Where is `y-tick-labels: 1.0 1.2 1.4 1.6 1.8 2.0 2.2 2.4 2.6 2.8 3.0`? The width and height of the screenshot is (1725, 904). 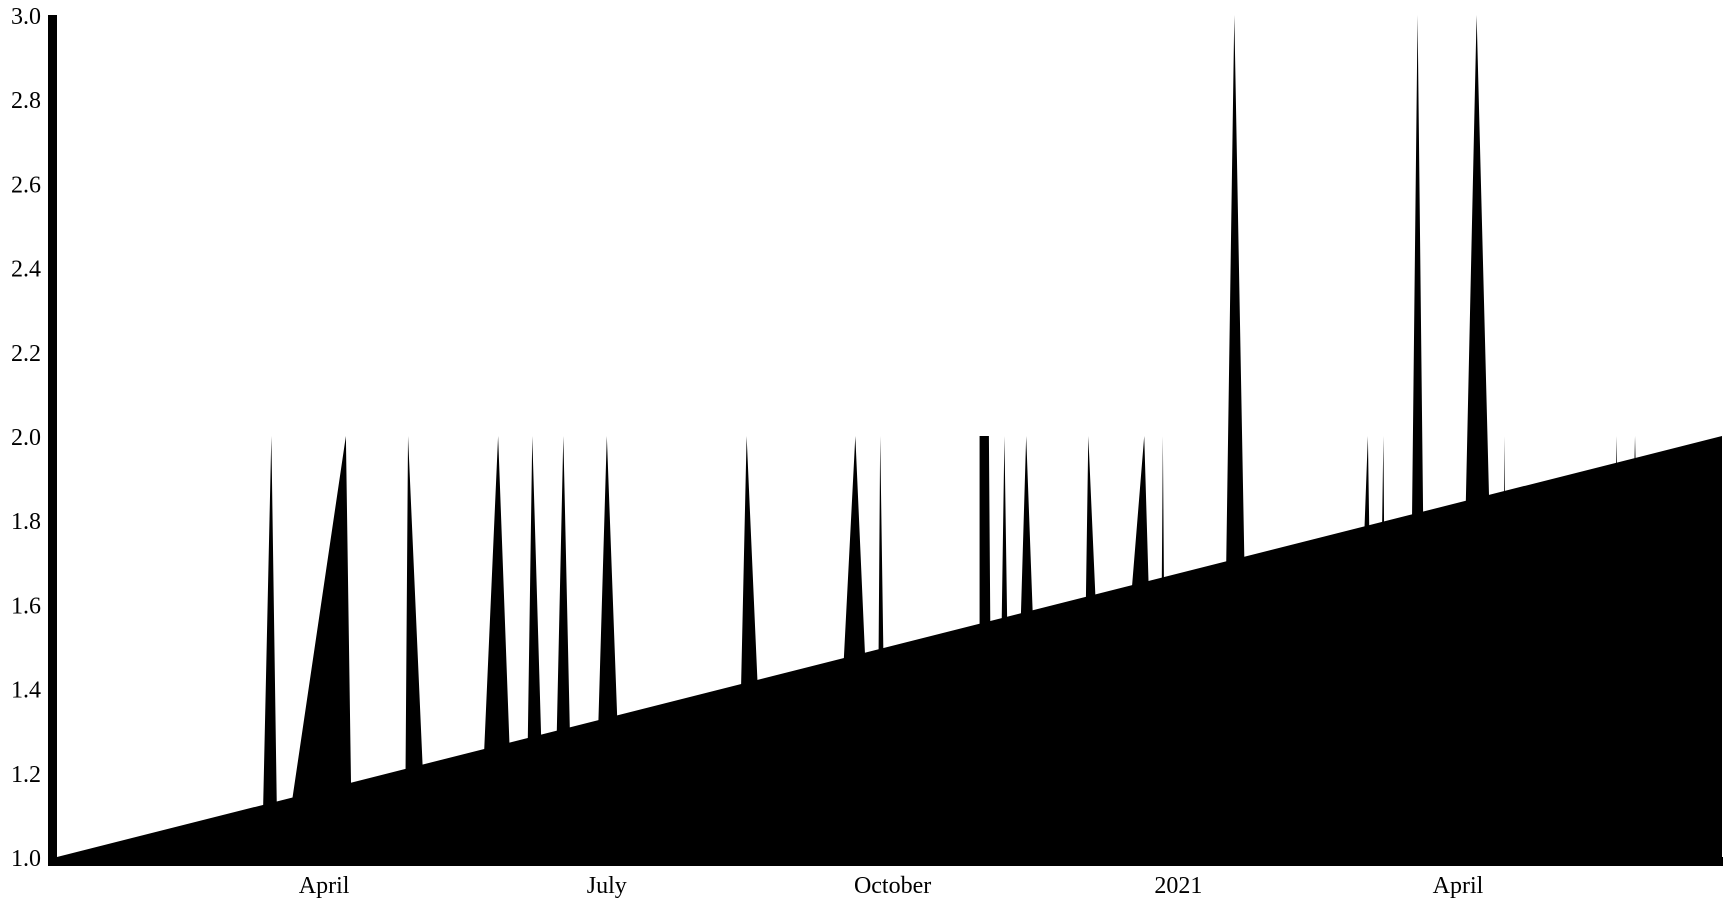
y-tick-labels: 1.0 1.2 1.4 1.6 1.8 2.0 2.2 2.4 2.6 2.8 3.0 is located at coordinates (26, 438).